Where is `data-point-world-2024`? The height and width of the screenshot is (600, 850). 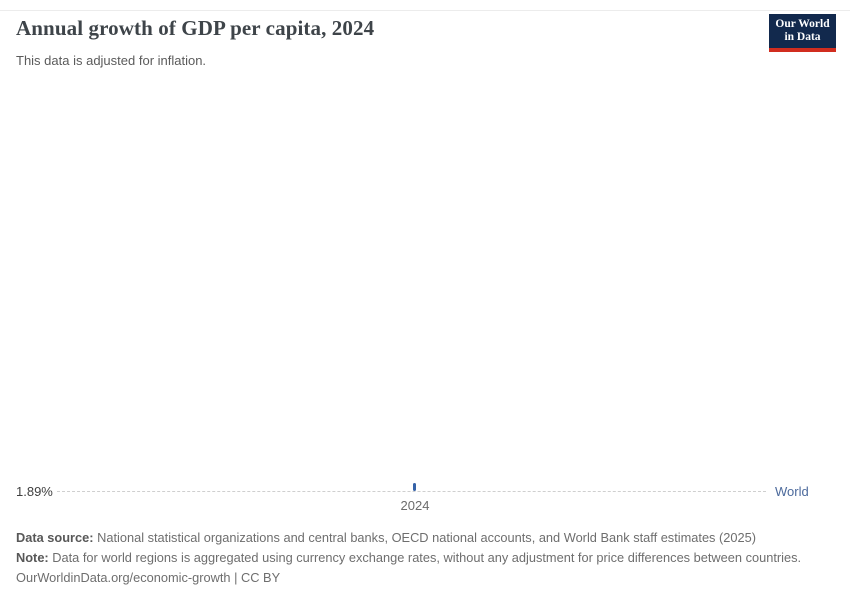
data-point-world-2024 is located at coordinates (414, 487).